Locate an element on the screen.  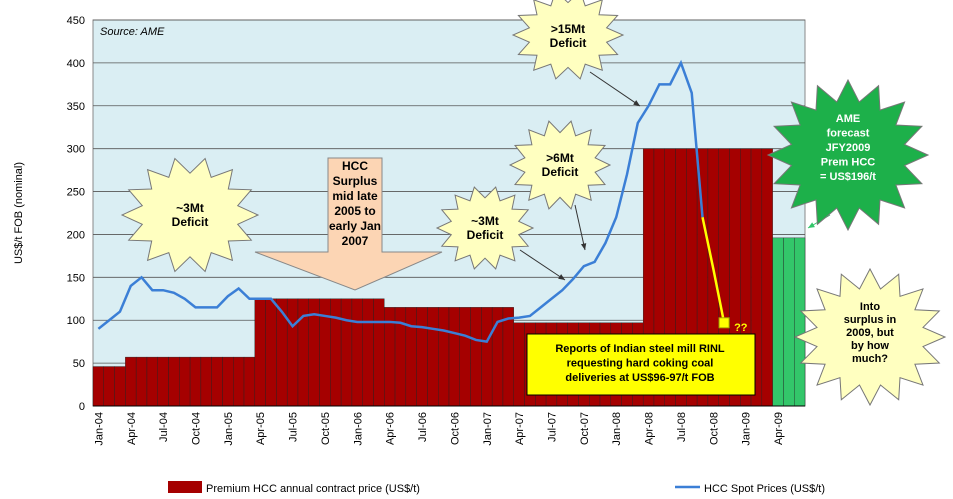
y-tick-label: 450 is located at coordinates (76, 21).